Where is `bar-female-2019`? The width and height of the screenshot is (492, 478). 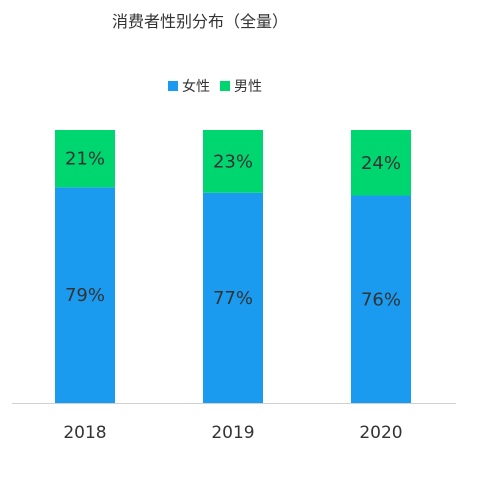 bar-female-2019 is located at coordinates (233, 297).